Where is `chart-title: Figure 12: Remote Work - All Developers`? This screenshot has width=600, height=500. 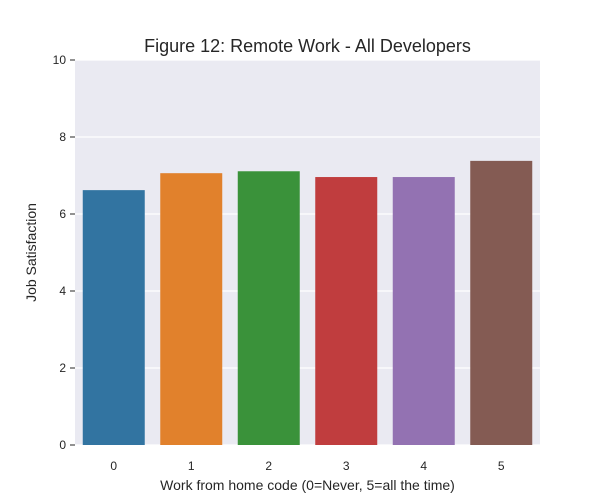 chart-title: Figure 12: Remote Work - All Developers is located at coordinates (307, 46).